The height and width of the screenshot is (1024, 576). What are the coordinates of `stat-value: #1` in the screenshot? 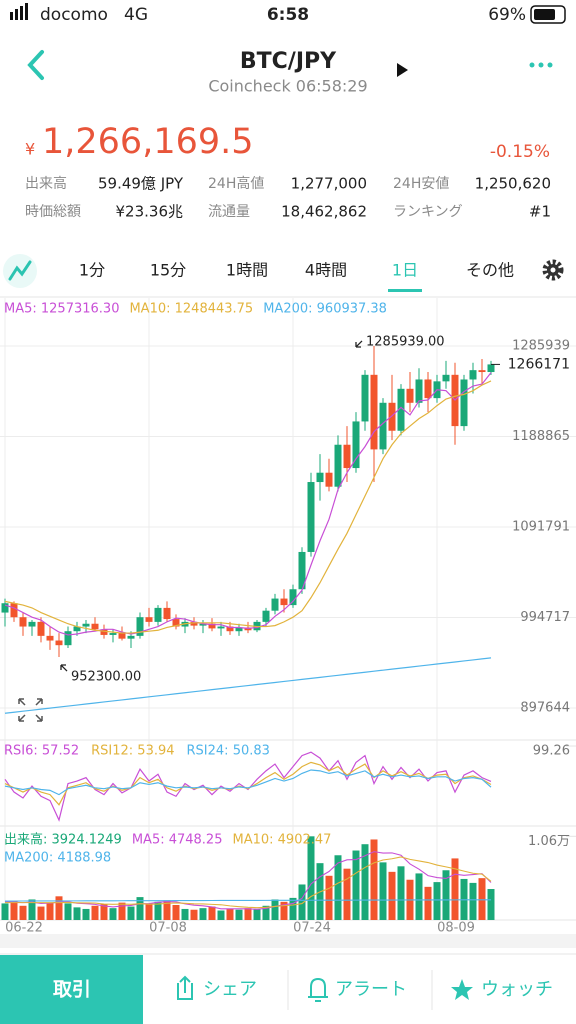 It's located at (540, 212).